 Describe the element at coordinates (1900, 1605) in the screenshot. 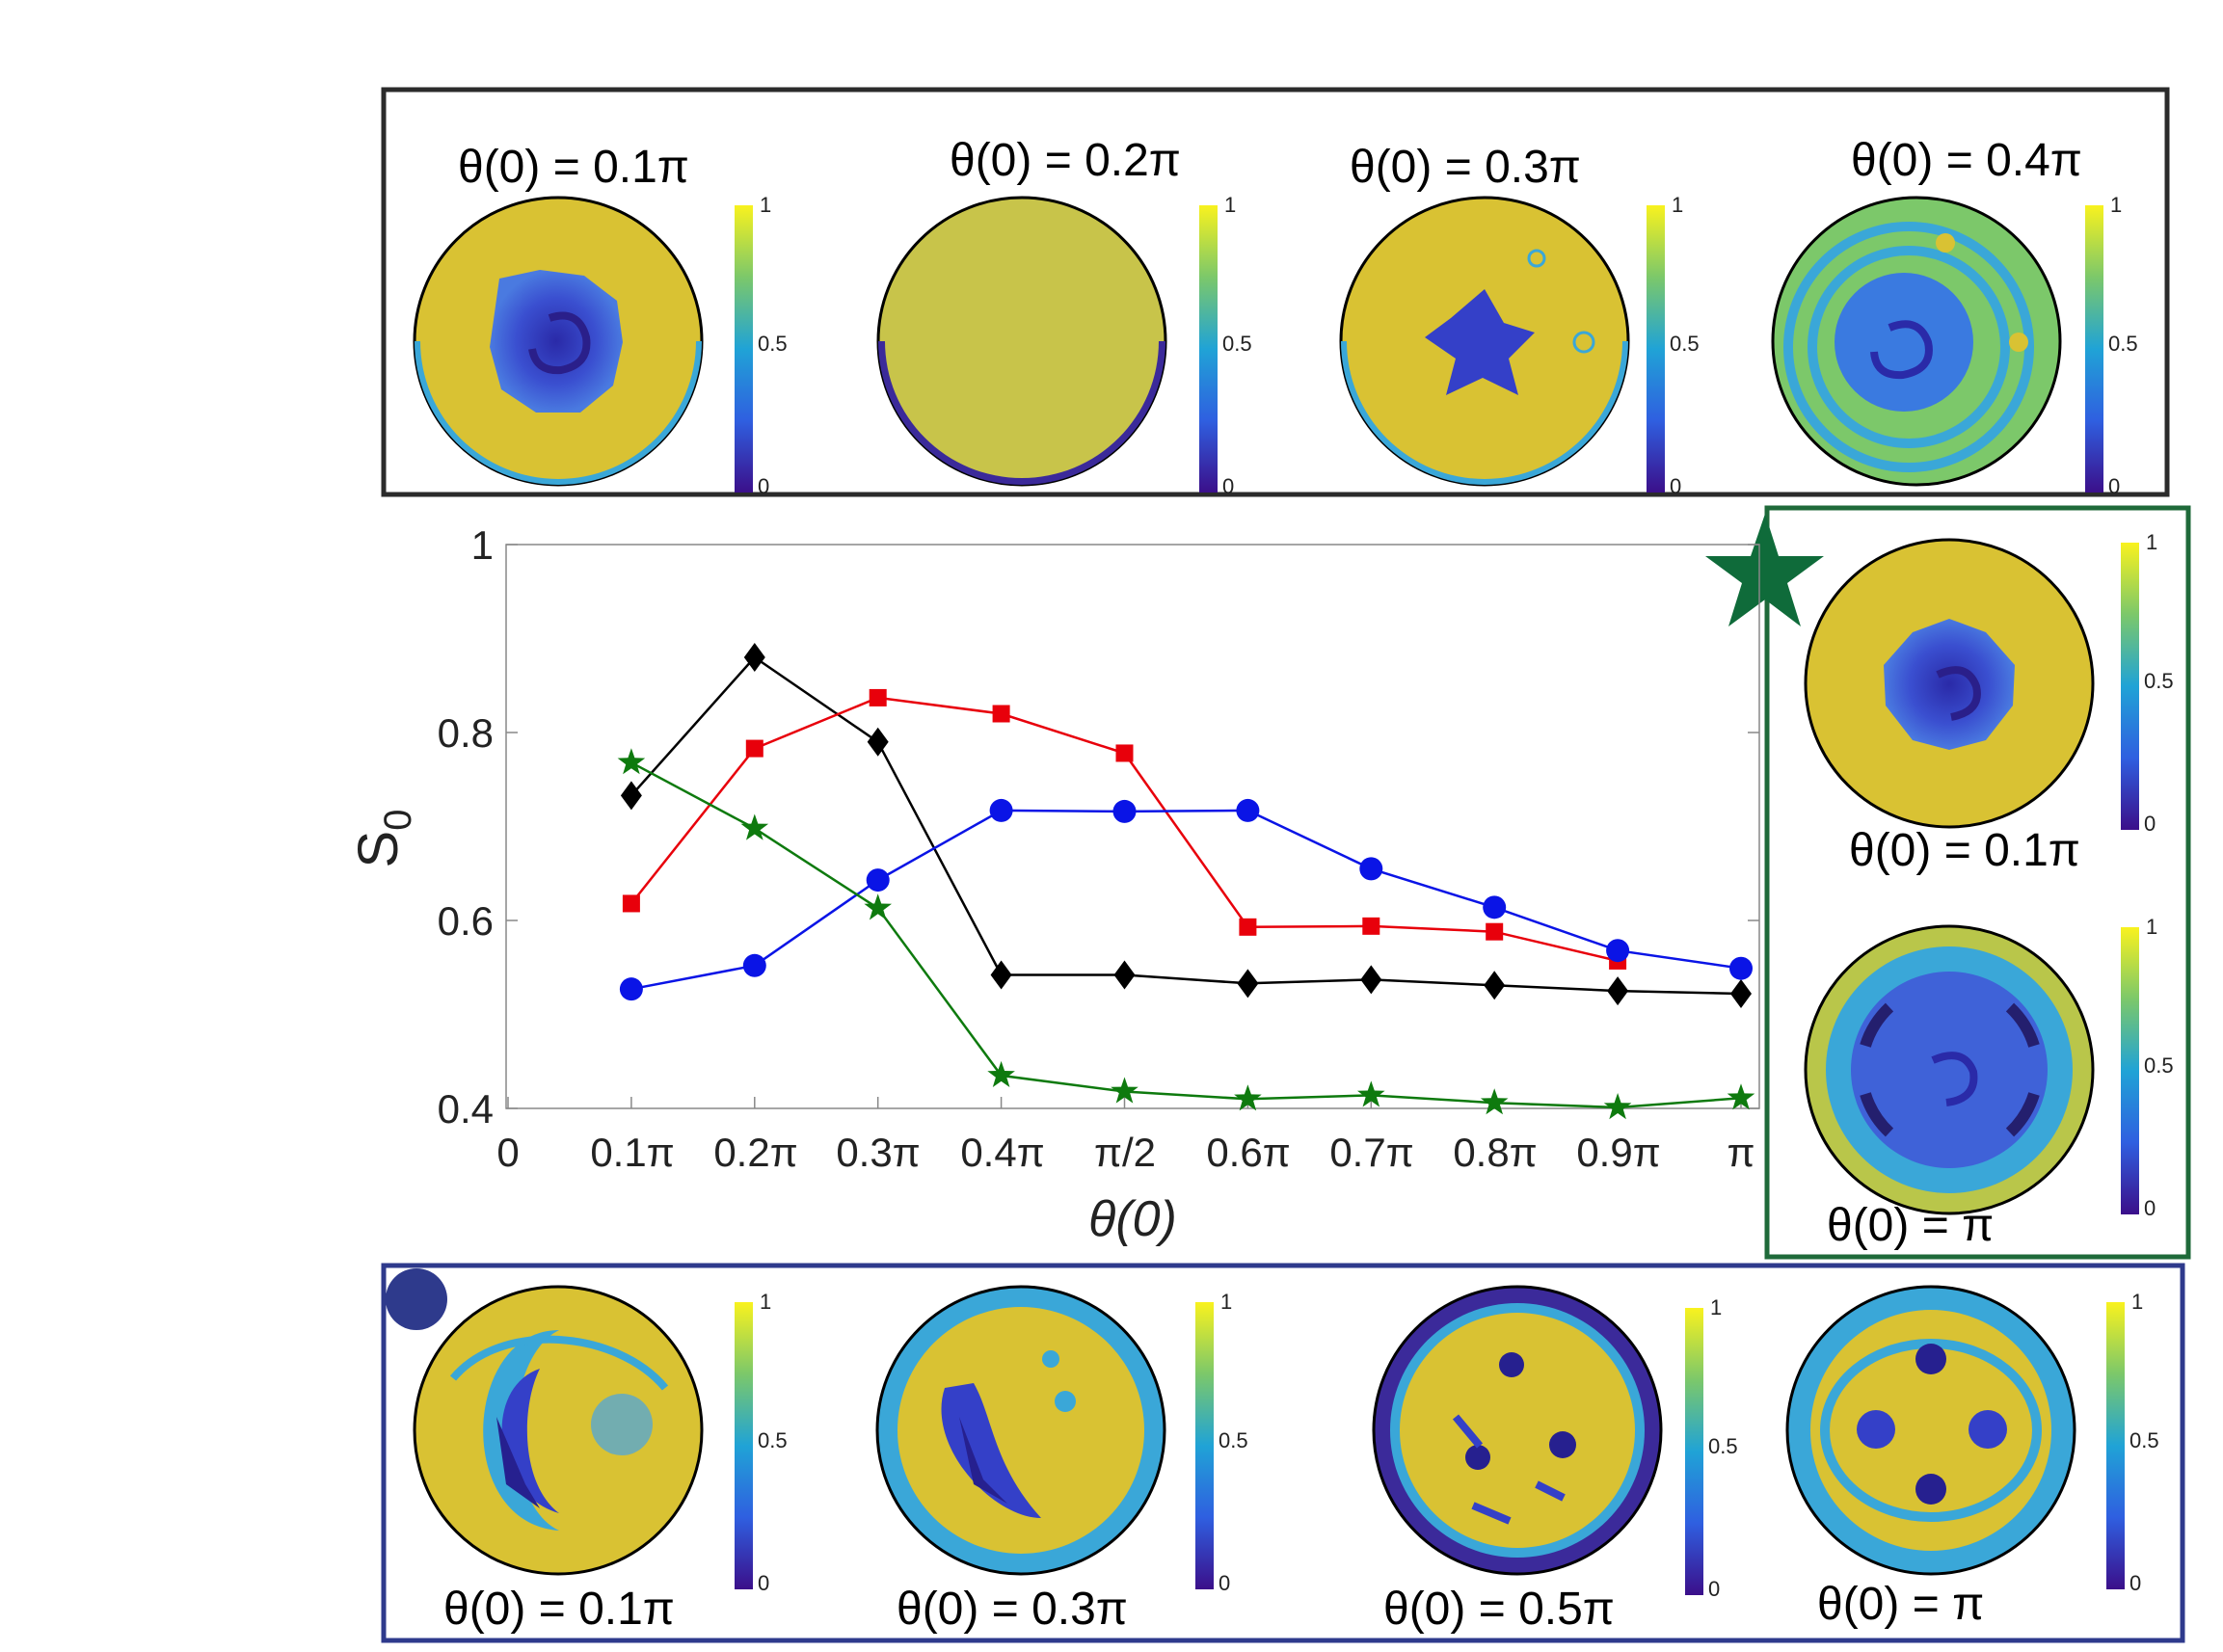

I see `bottom-label-4: θ(0) = π` at that location.